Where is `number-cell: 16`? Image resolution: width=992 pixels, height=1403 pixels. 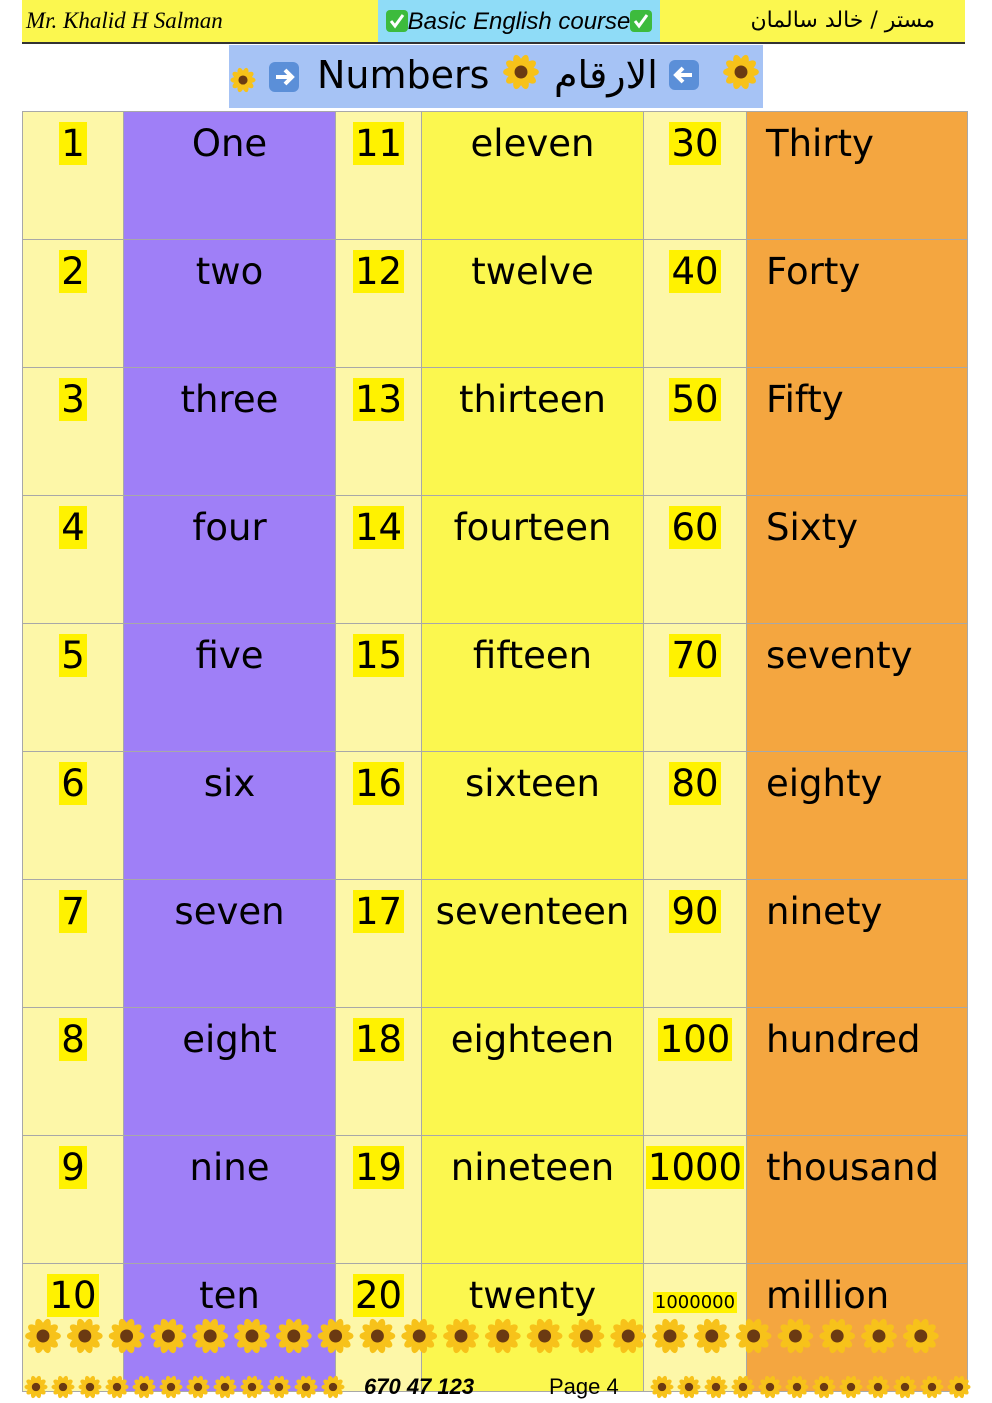 number-cell: 16 is located at coordinates (378, 815).